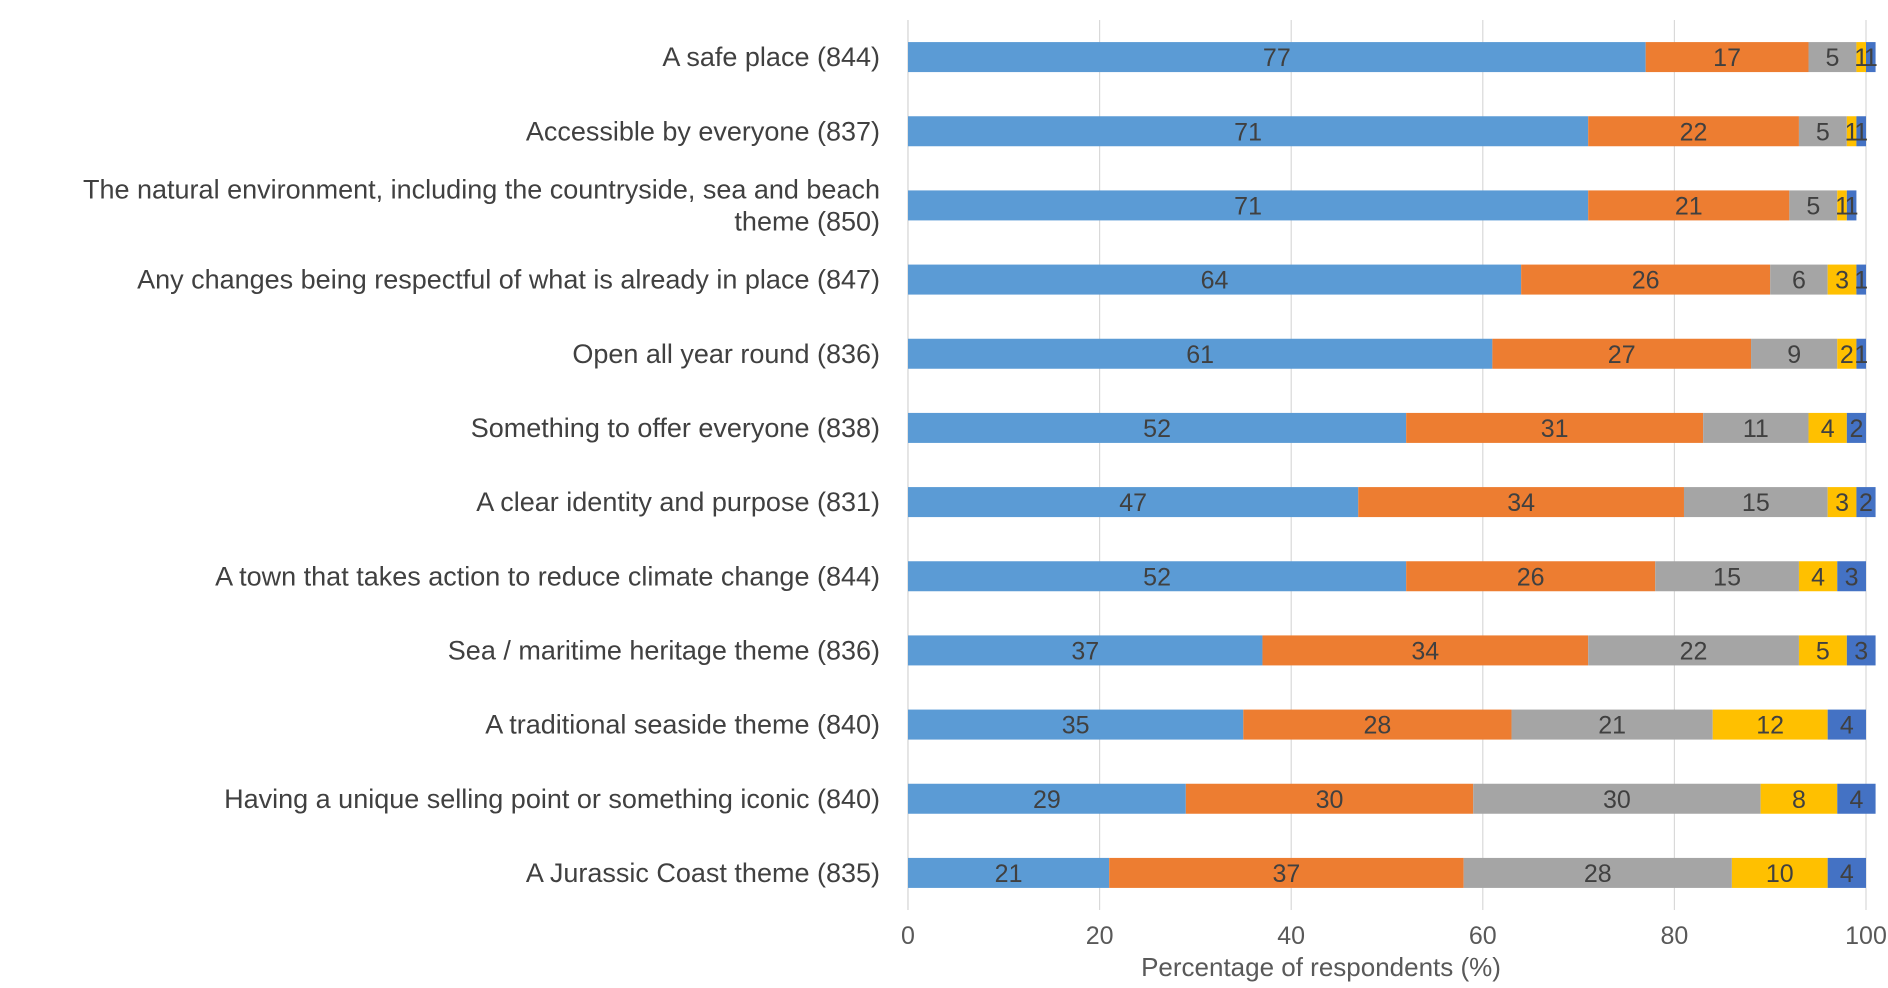 The height and width of the screenshot is (988, 1888). I want to click on x-tick-label: 100, so click(1866, 936).